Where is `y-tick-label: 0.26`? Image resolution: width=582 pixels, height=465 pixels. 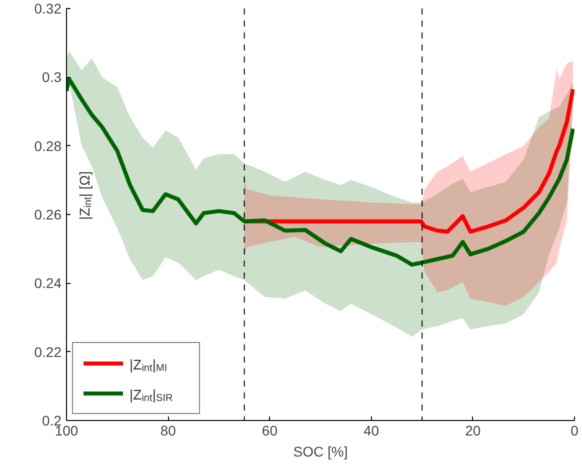
y-tick-label: 0.26 is located at coordinates (48, 214).